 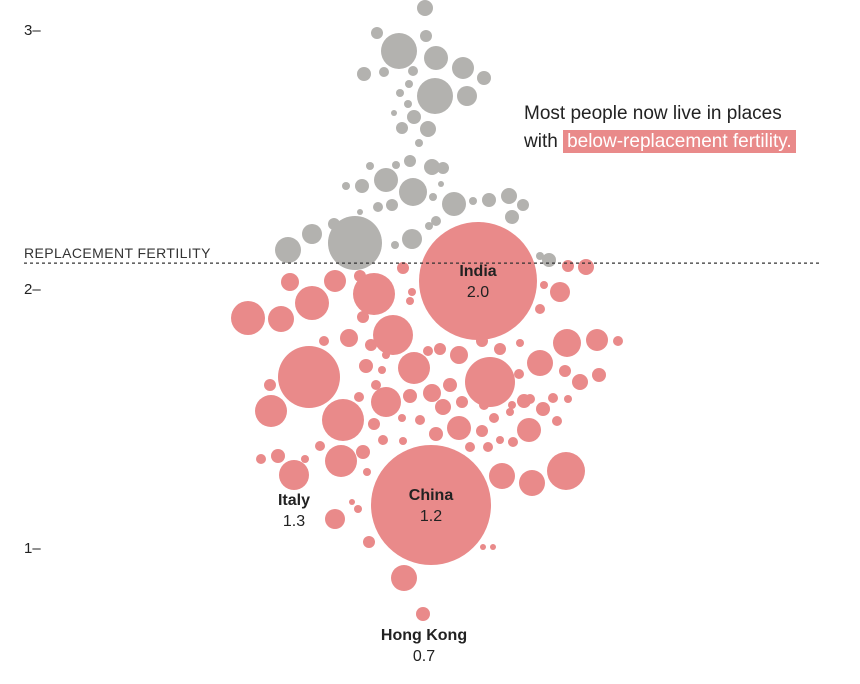 I want to click on label-hong-kong-name: Hong Kong, so click(x=424, y=635).